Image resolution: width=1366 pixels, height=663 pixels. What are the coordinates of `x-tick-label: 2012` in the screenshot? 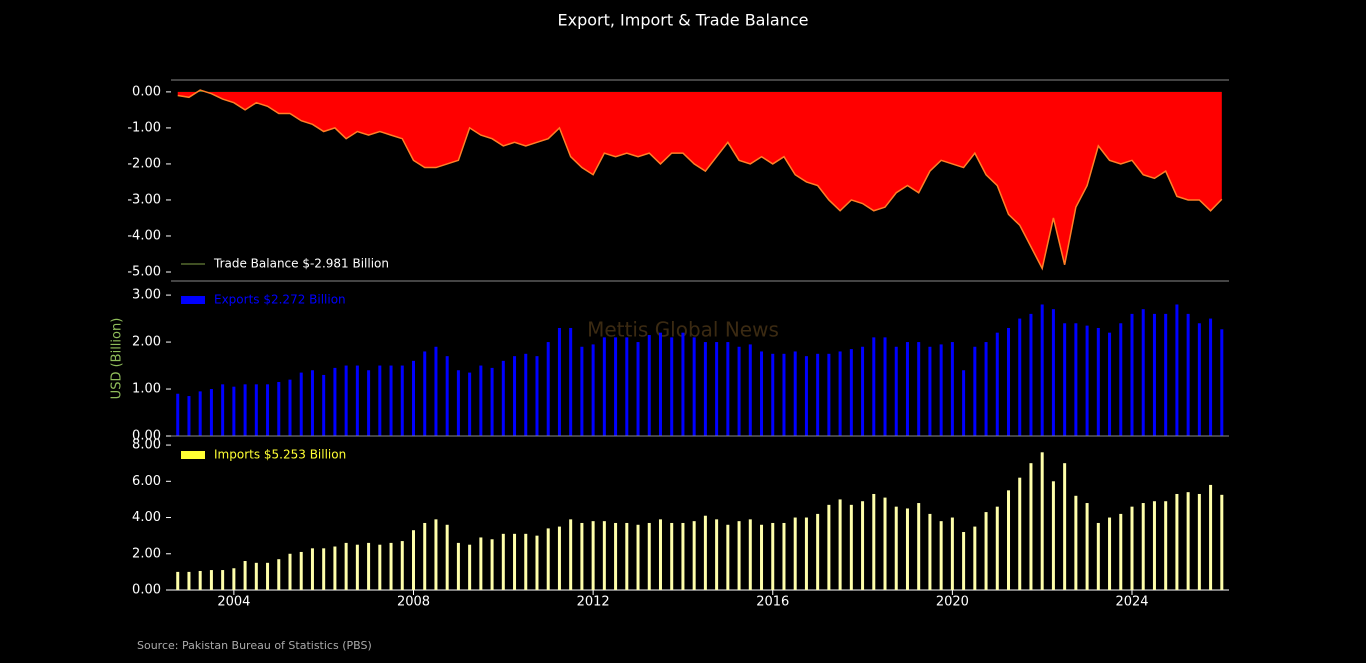 It's located at (593, 602).